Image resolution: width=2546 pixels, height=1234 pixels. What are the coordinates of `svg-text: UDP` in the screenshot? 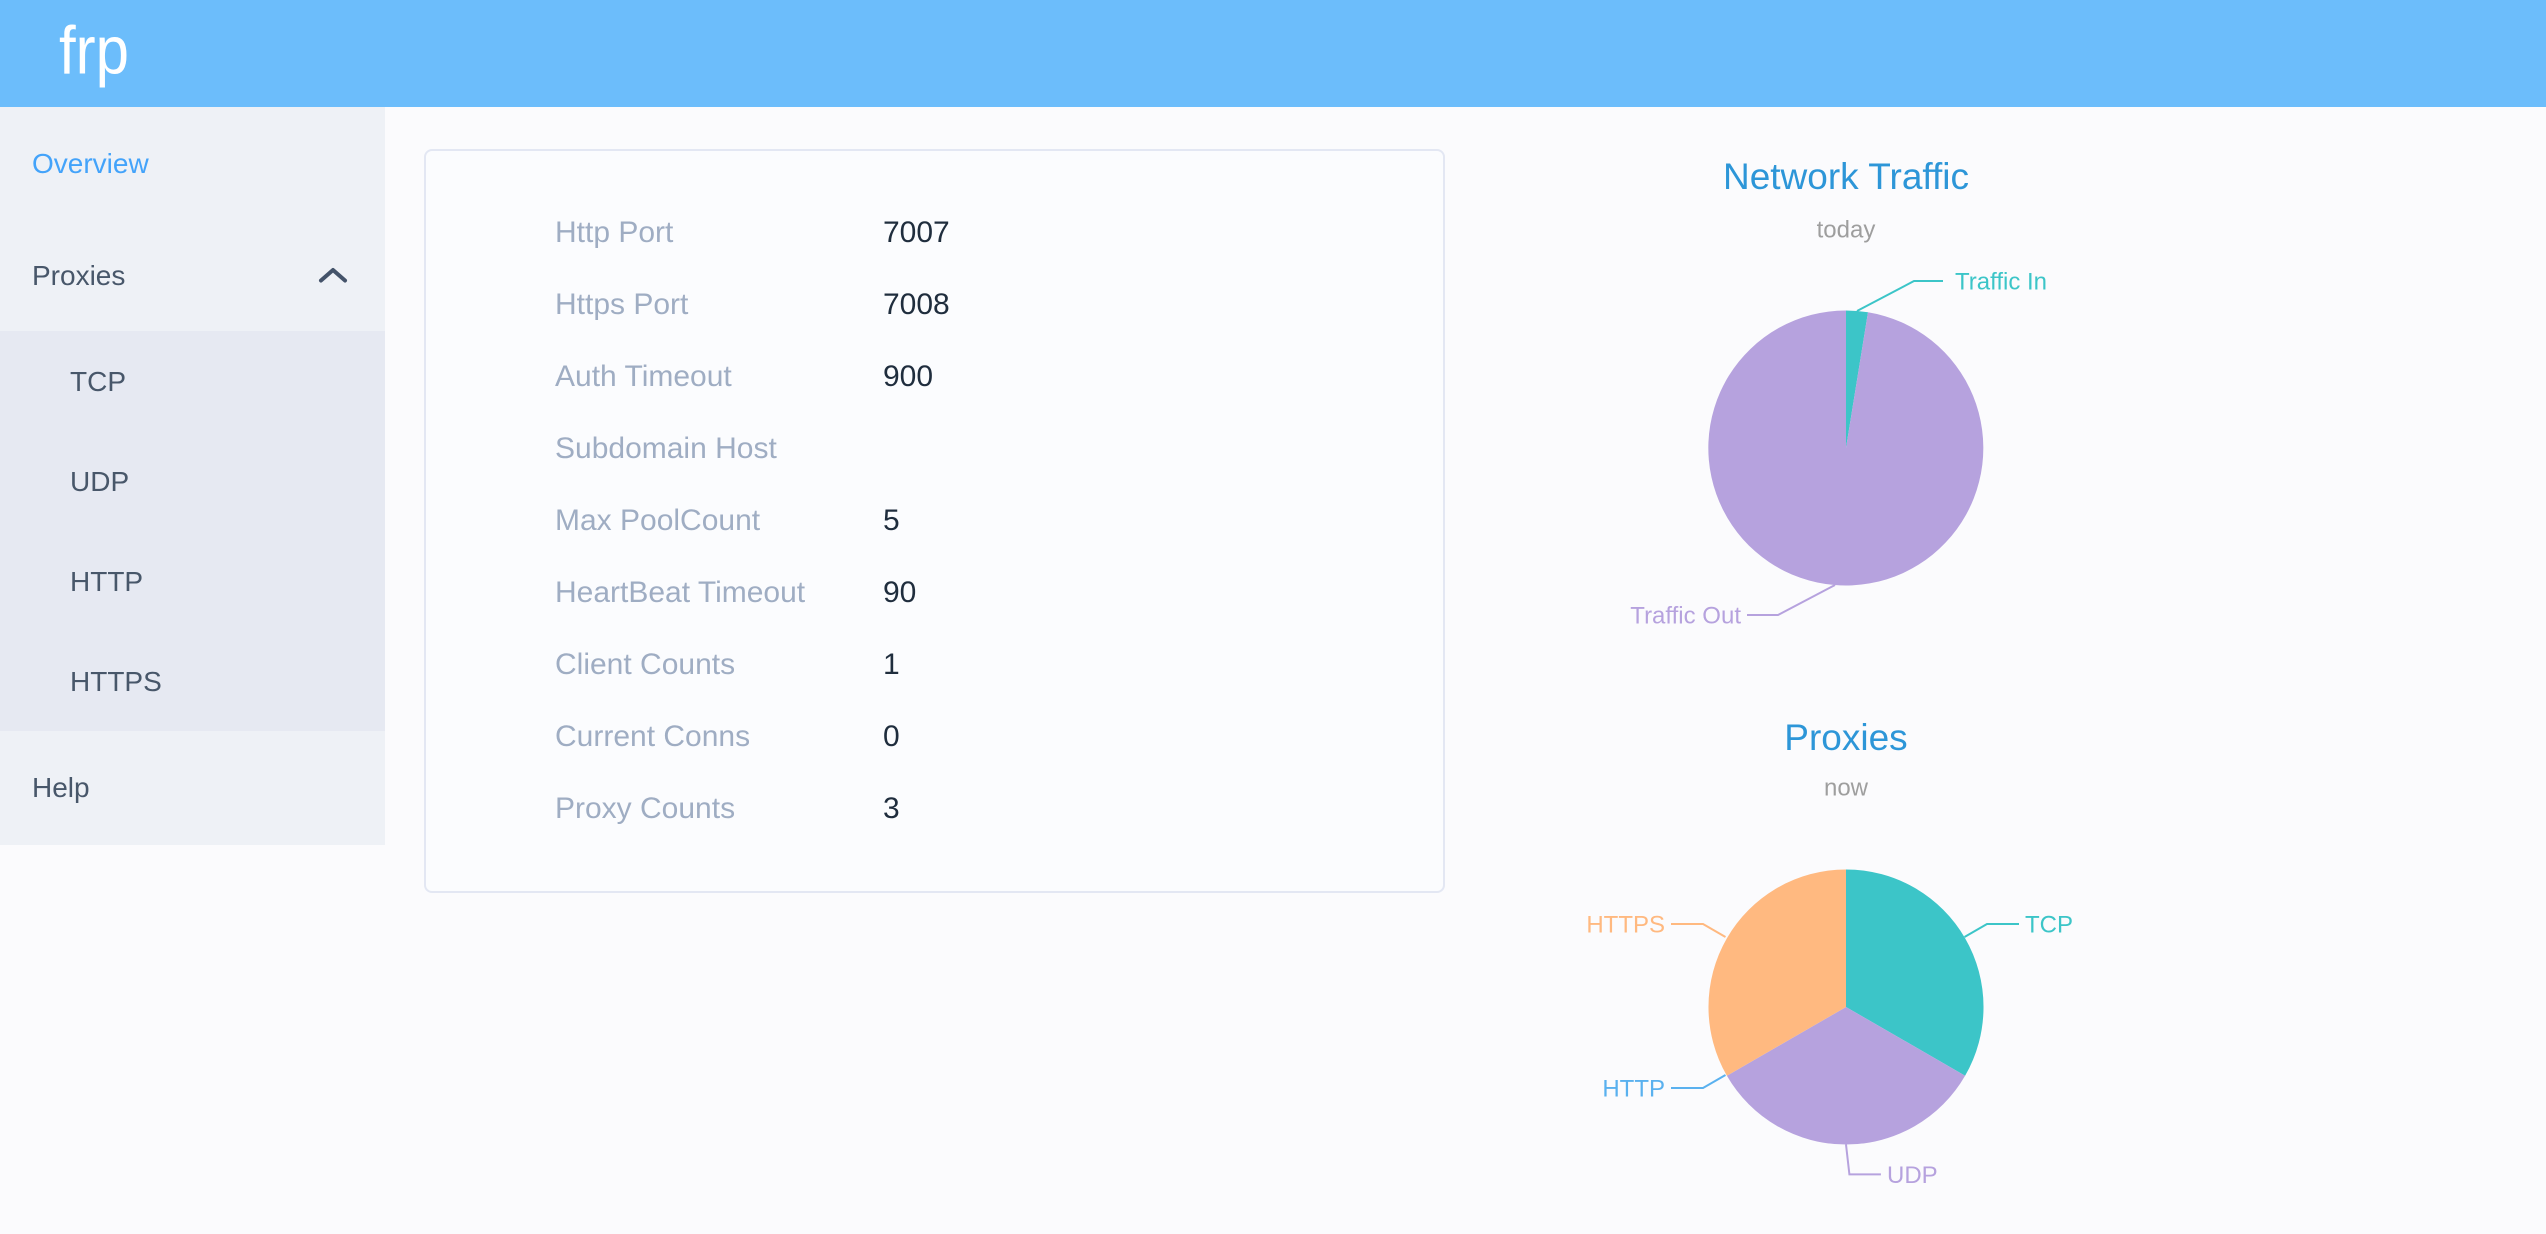 It's located at (1912, 1175).